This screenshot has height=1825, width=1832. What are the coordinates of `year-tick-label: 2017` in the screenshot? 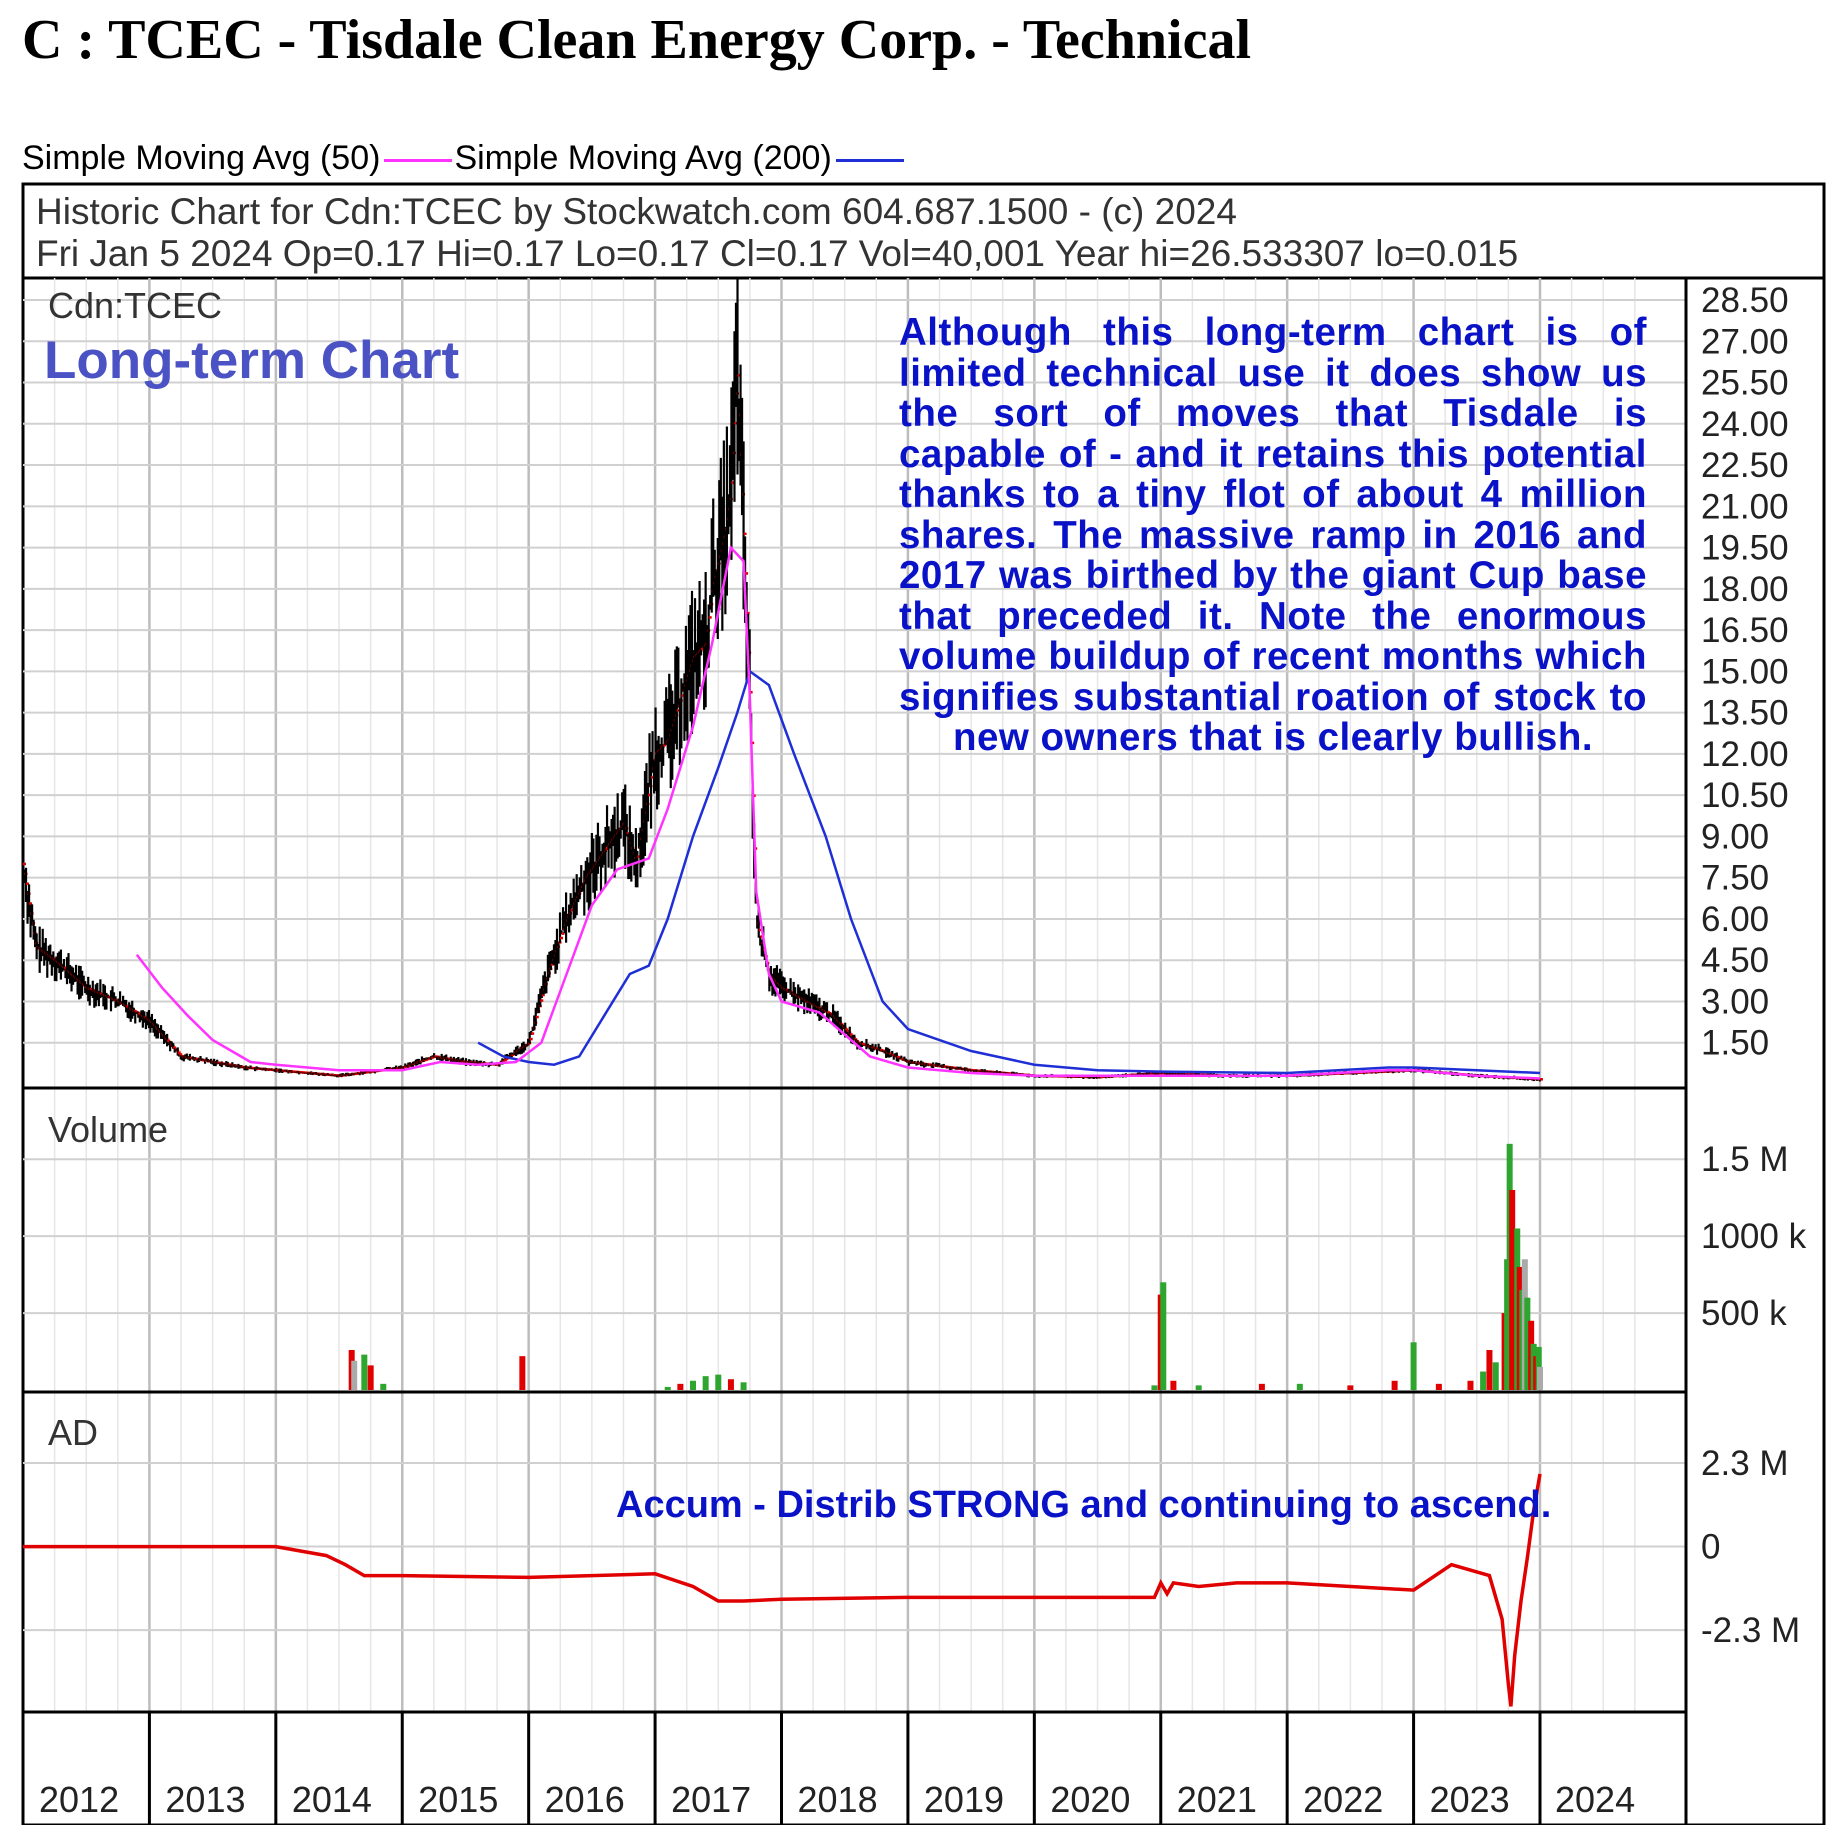 It's located at (711, 1799).